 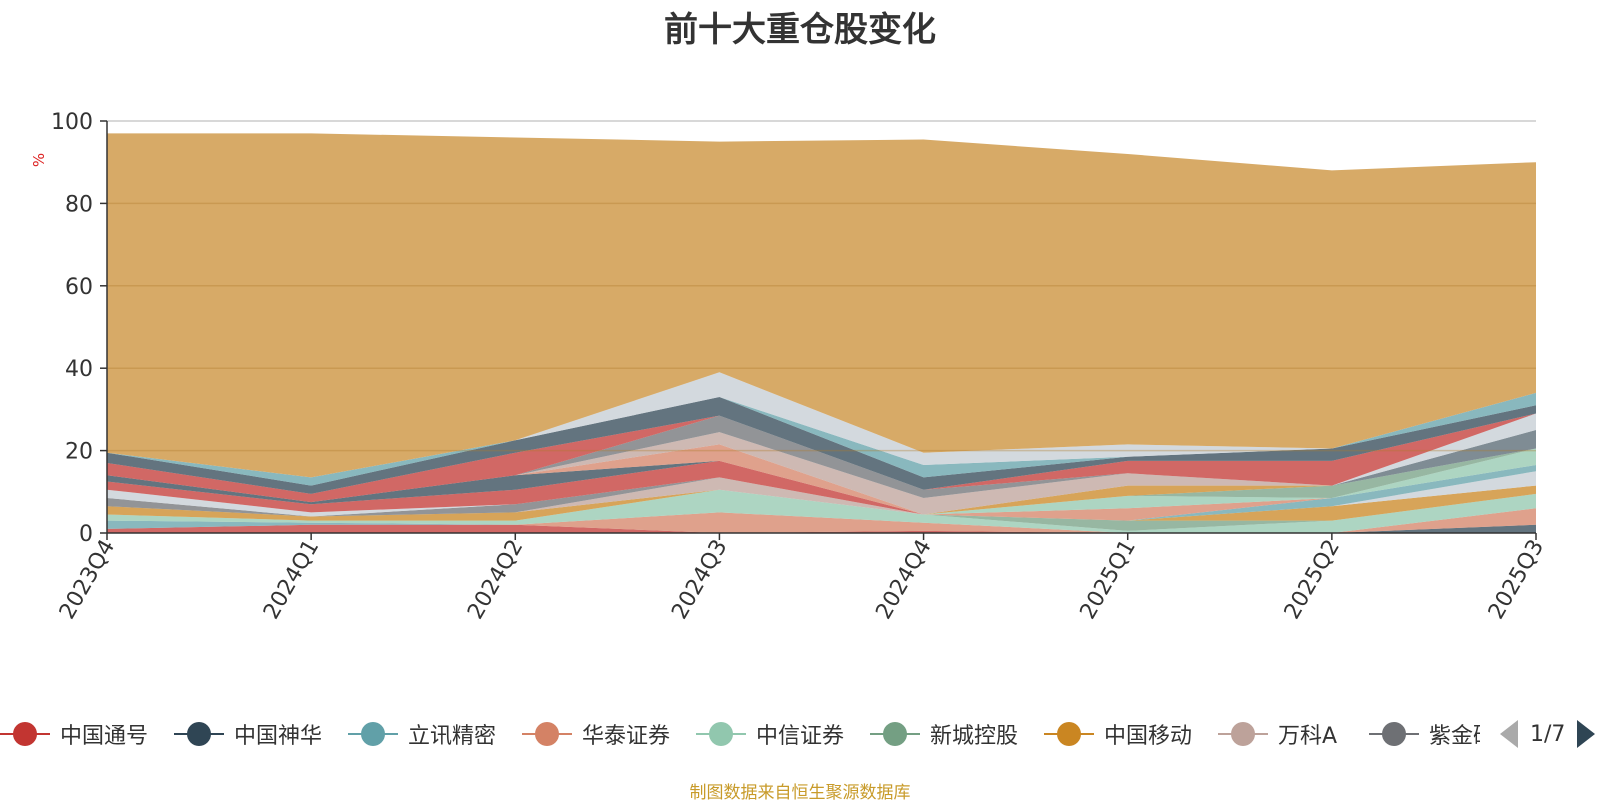 I want to click on legend-label: 紫金矿业, so click(x=1454, y=736).